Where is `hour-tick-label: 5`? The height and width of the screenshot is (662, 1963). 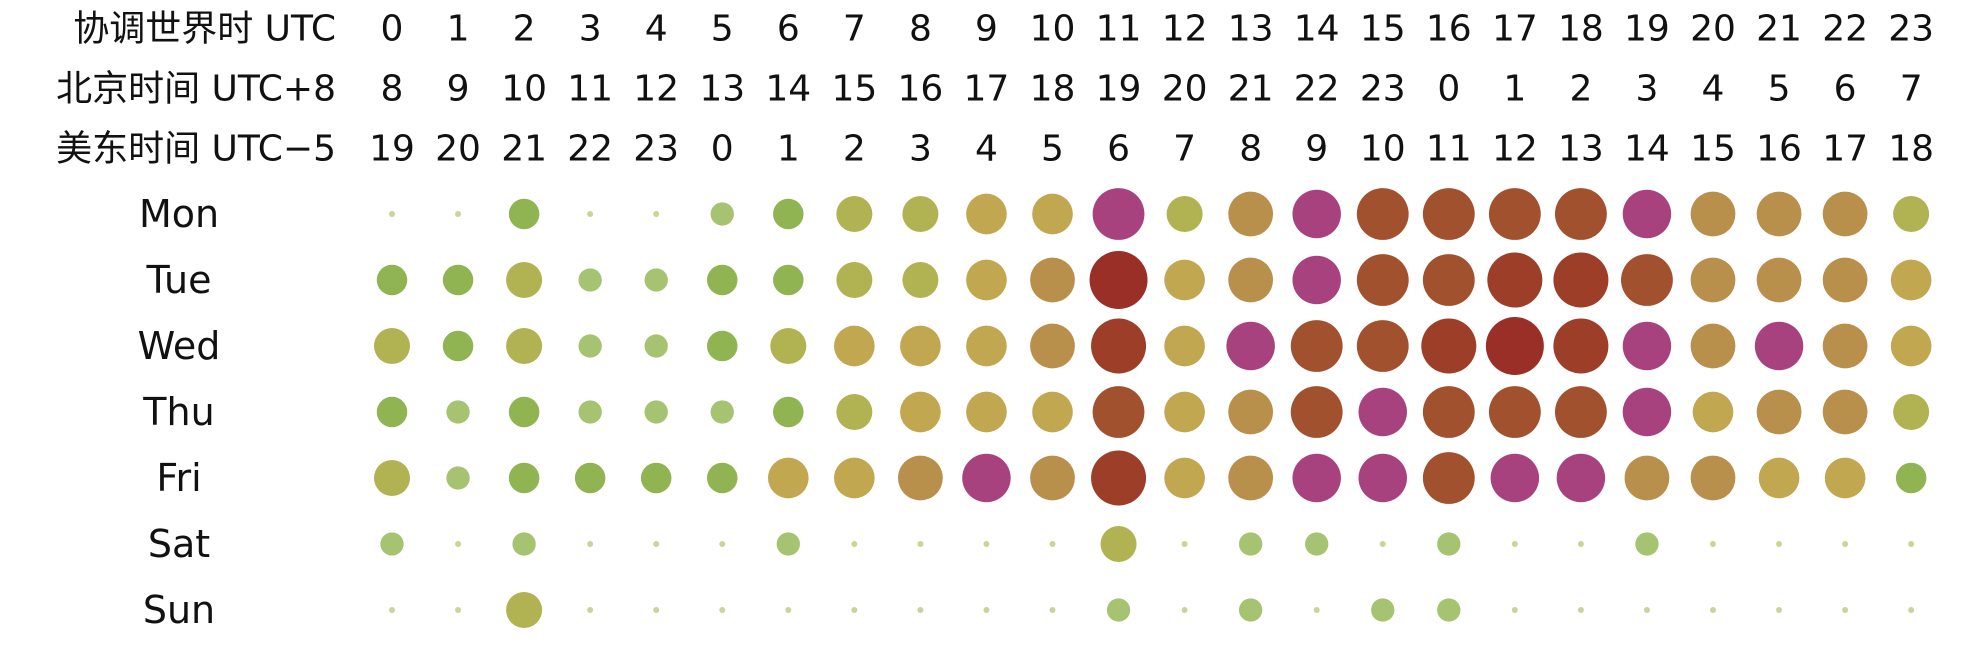 hour-tick-label: 5 is located at coordinates (722, 29).